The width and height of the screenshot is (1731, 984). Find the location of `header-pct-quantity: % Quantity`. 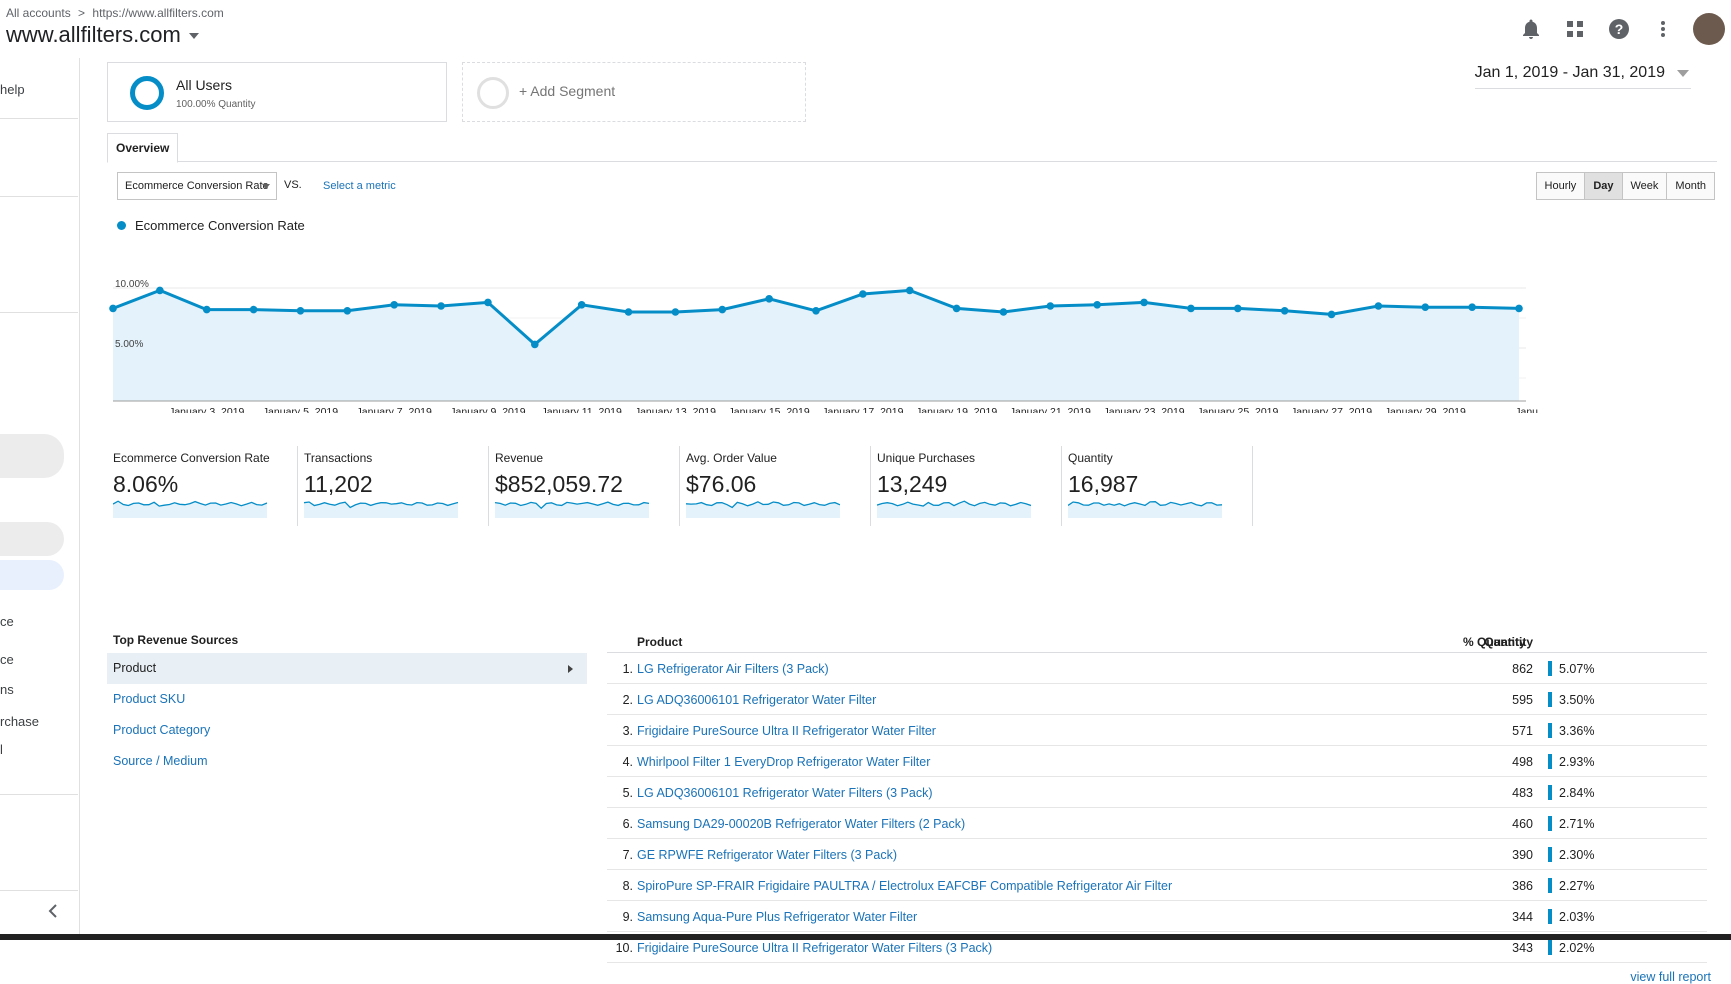

header-pct-quantity: % Quantity is located at coordinates (1494, 642).